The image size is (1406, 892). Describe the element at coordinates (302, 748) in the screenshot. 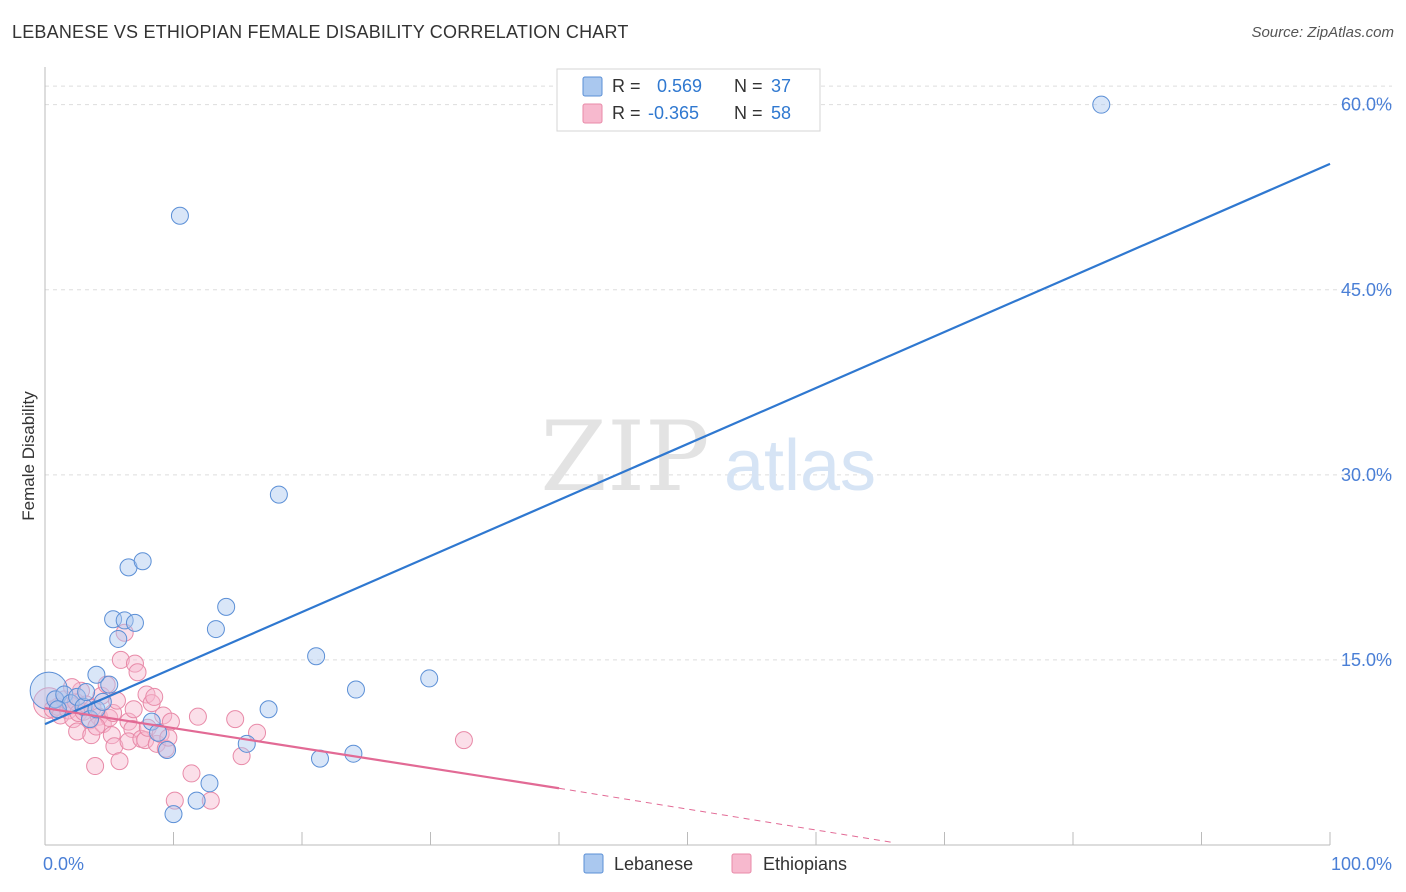

I see `ethiopians-trend-line` at that location.